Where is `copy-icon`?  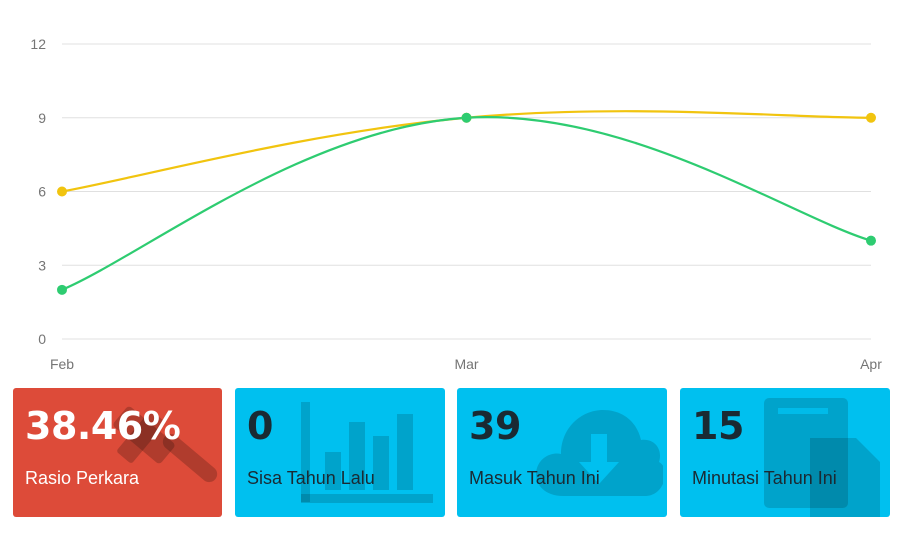 copy-icon is located at coordinates (822, 457).